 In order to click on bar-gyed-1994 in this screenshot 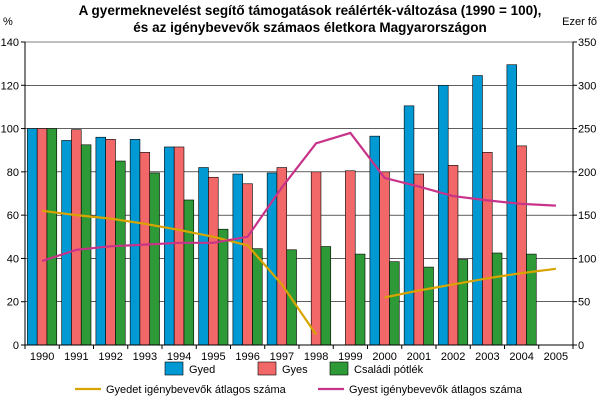, I will do `click(169, 246)`.